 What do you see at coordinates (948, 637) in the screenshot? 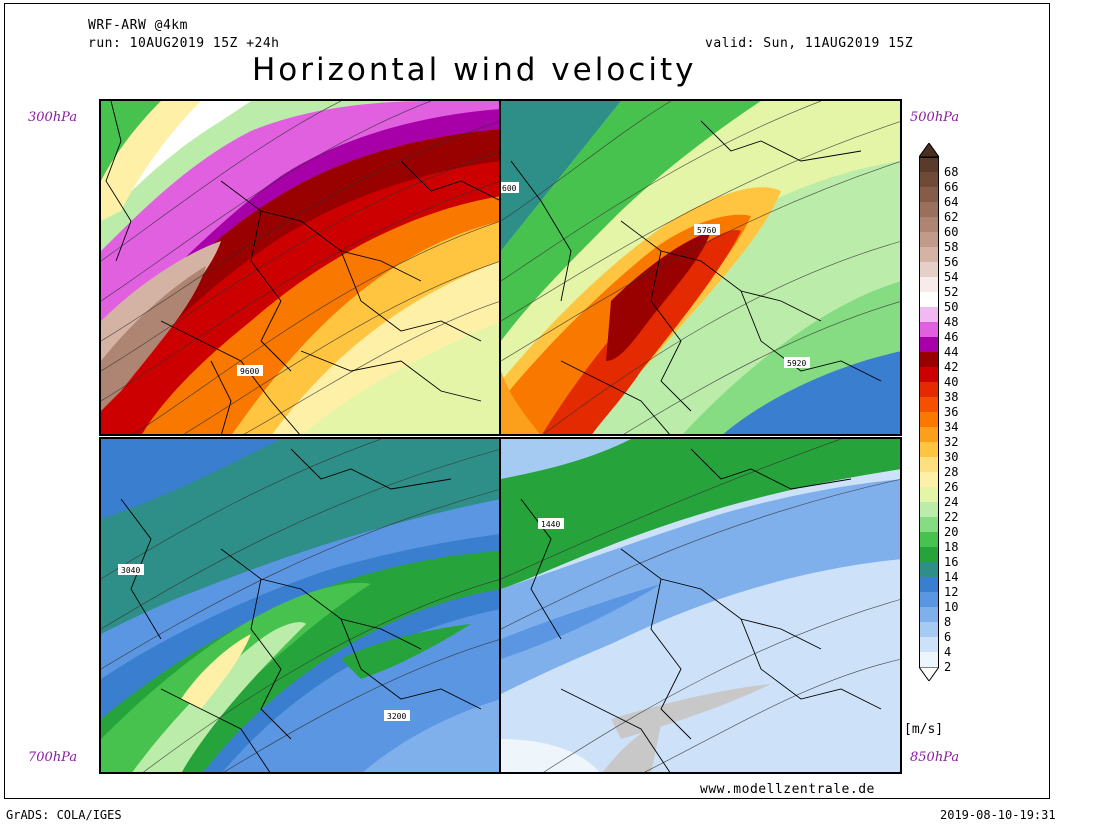
I see `colorbar-tick-label: 6` at bounding box center [948, 637].